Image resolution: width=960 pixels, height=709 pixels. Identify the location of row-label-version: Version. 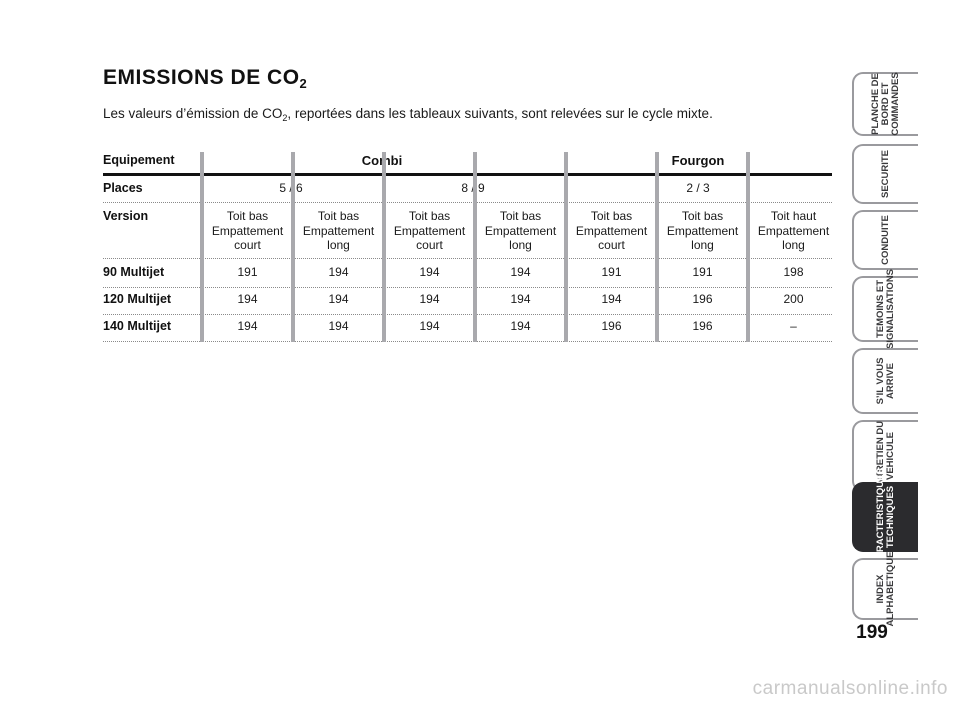
(126, 216).